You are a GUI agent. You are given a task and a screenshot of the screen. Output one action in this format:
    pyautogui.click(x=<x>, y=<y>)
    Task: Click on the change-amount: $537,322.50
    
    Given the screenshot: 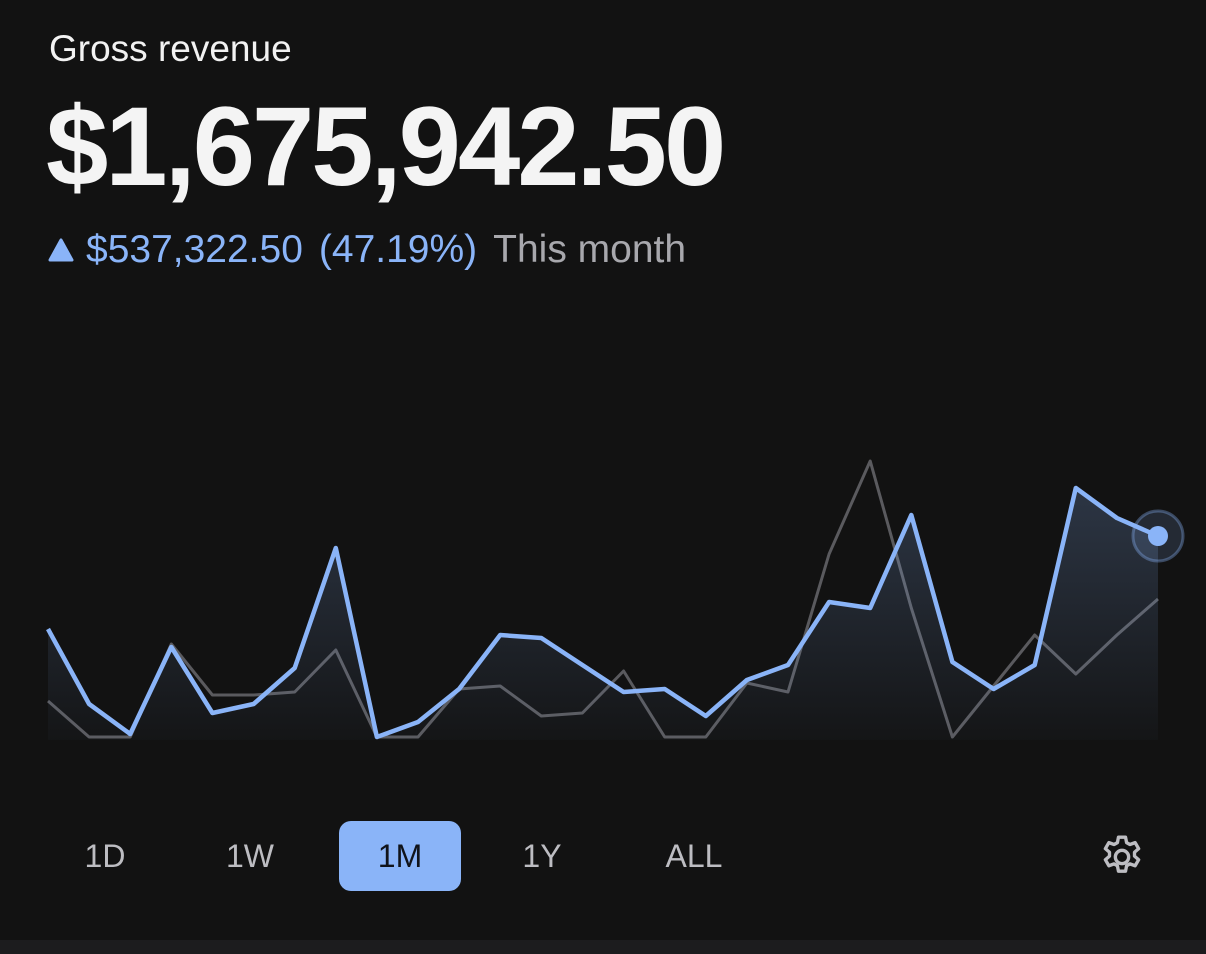 What is the action you would take?
    pyautogui.click(x=194, y=249)
    